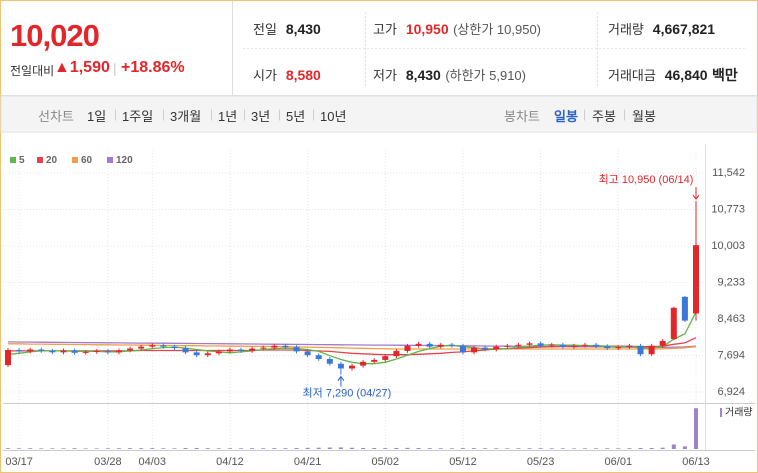  Describe the element at coordinates (721, 412) in the screenshot. I see `volume-key` at that location.